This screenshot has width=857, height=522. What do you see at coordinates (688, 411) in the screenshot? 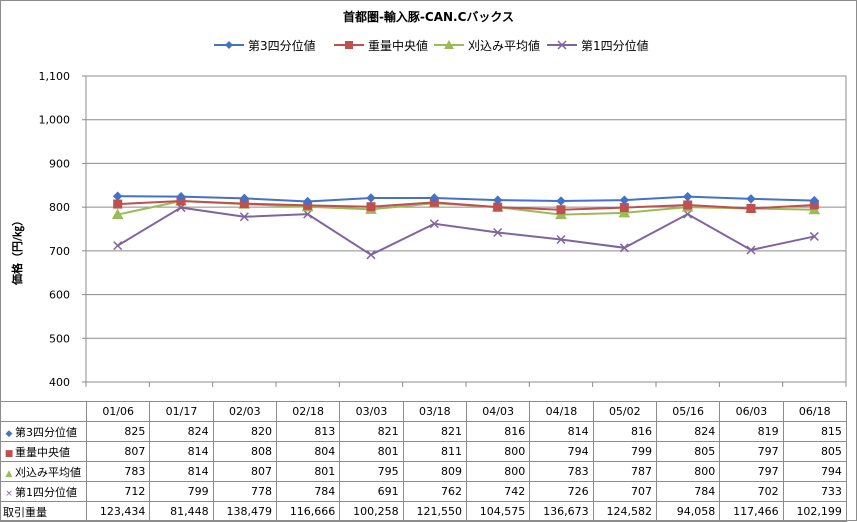
I see `category-label: 05/16` at bounding box center [688, 411].